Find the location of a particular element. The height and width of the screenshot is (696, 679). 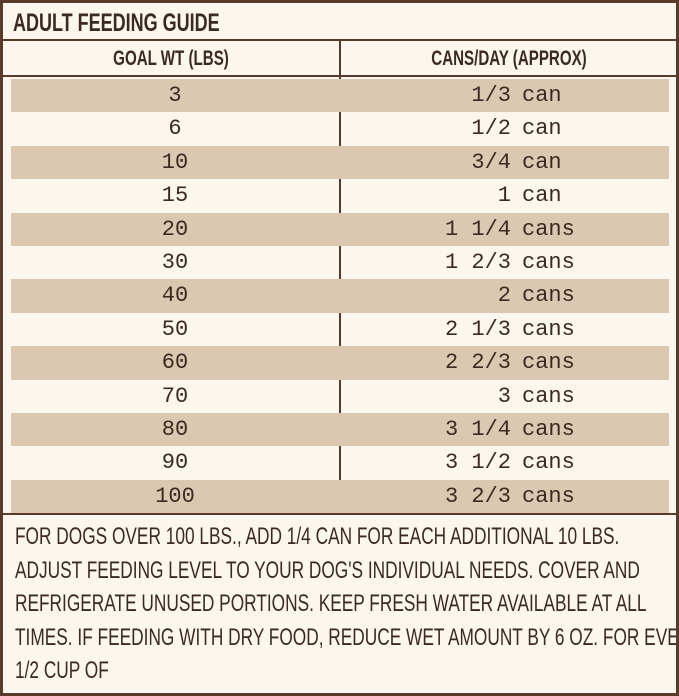

amount-cell: 1/3 is located at coordinates (491, 95).